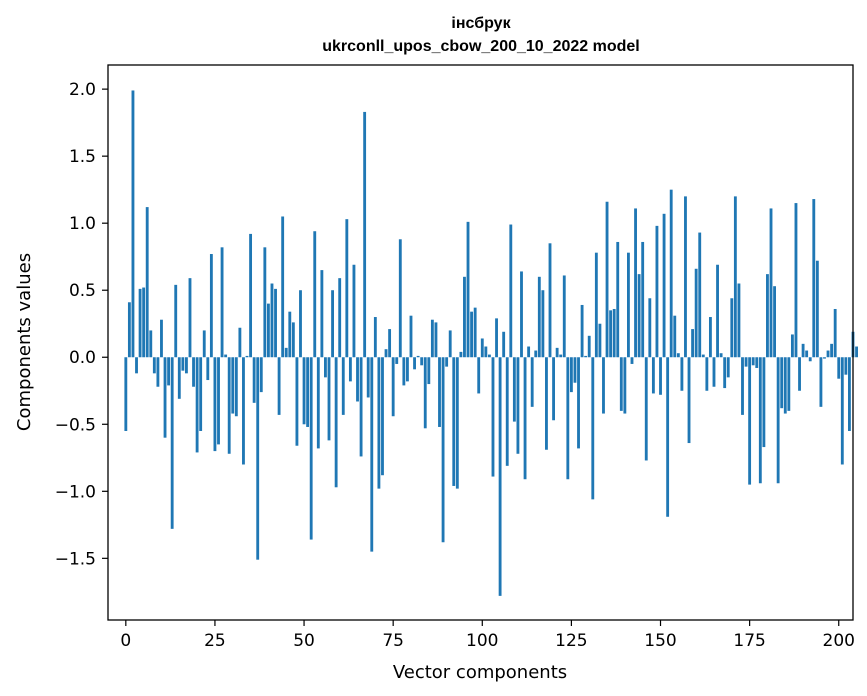 This screenshot has height=696, width=867. What do you see at coordinates (487, 635) in the screenshot?
I see `x-axis-ticks: 0 25 50 75 100 125 150 175 200` at bounding box center [487, 635].